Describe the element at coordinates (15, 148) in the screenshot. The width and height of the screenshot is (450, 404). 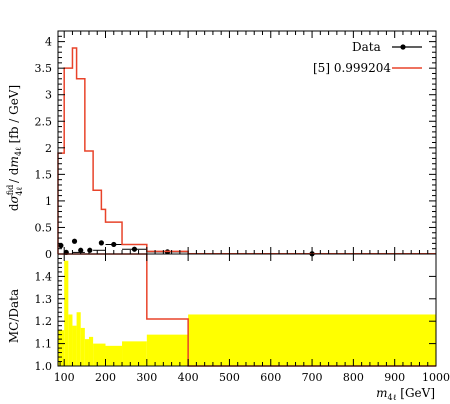
I see `main-y-axis-label: dσfid4ℓ / dm4ℓ [fb / GeV]` at that location.